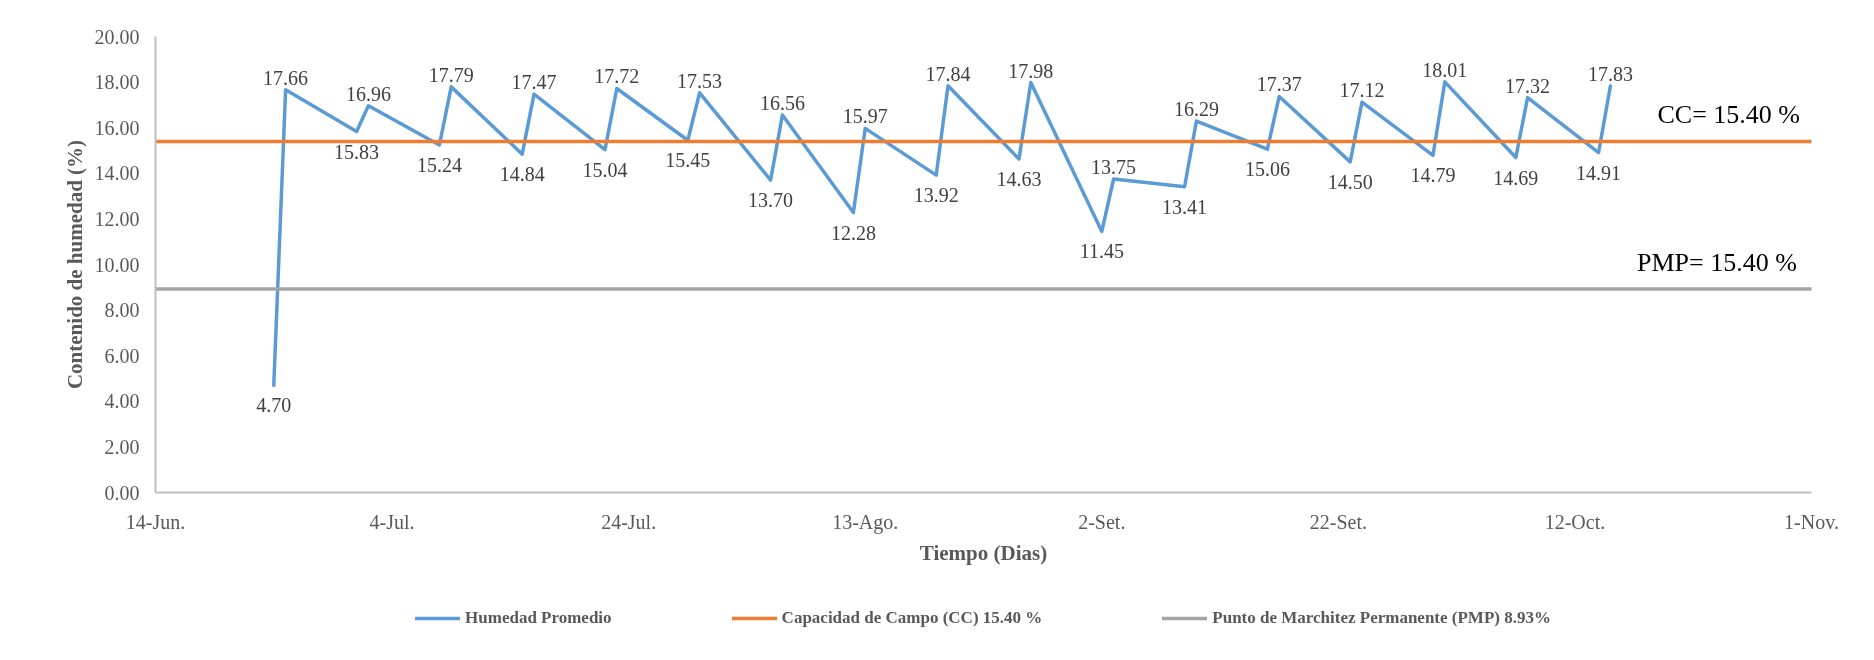 The height and width of the screenshot is (660, 1874). I want to click on data-label: 17.53, so click(700, 80).